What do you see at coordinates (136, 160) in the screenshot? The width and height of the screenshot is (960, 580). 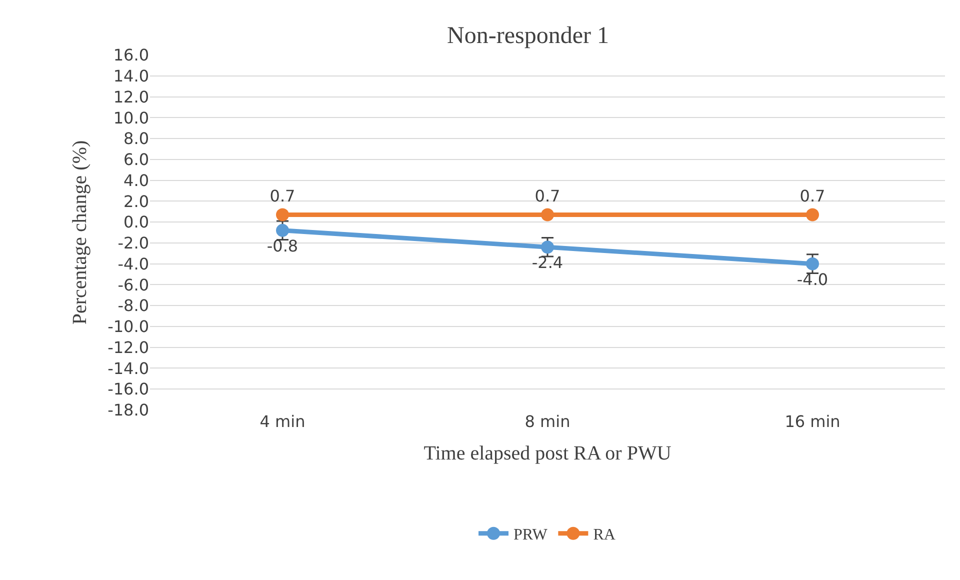 I see `y-tick-label: 6.0` at bounding box center [136, 160].